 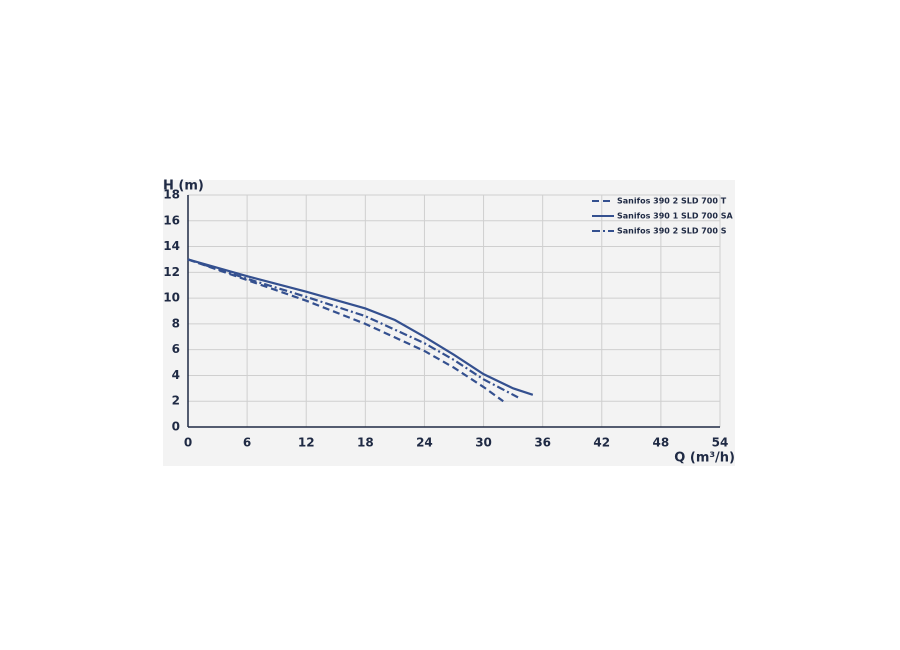 I want to click on legend-label: Sanifos 390 2 SLD 700 T, so click(x=672, y=201).